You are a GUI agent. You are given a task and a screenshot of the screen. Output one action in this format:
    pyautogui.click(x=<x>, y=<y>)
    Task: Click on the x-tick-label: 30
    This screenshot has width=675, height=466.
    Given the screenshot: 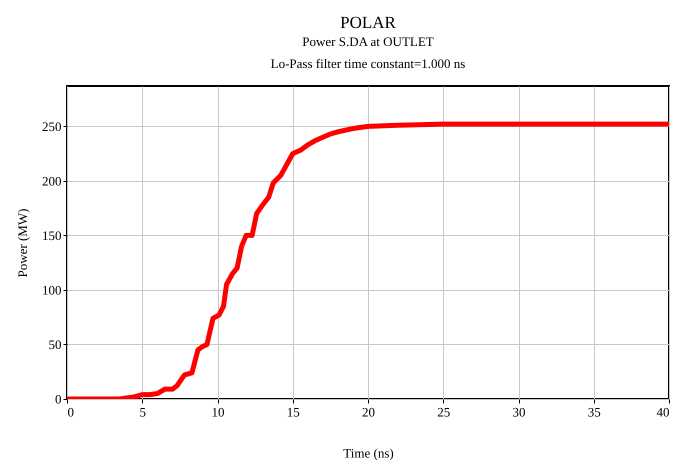 What is the action you would take?
    pyautogui.click(x=519, y=412)
    